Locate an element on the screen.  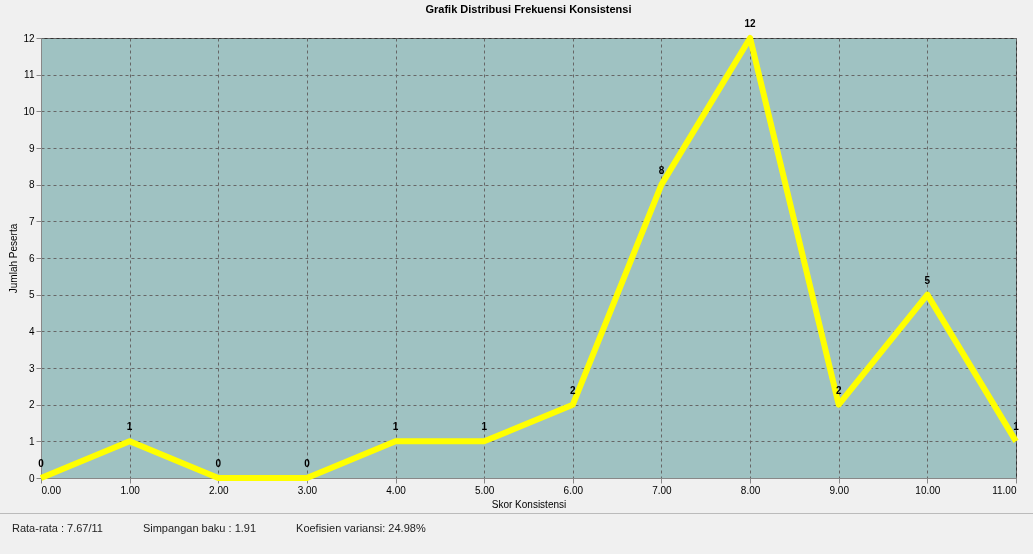
text: Rata-rata : 7.67/11 is located at coordinates (57, 528).